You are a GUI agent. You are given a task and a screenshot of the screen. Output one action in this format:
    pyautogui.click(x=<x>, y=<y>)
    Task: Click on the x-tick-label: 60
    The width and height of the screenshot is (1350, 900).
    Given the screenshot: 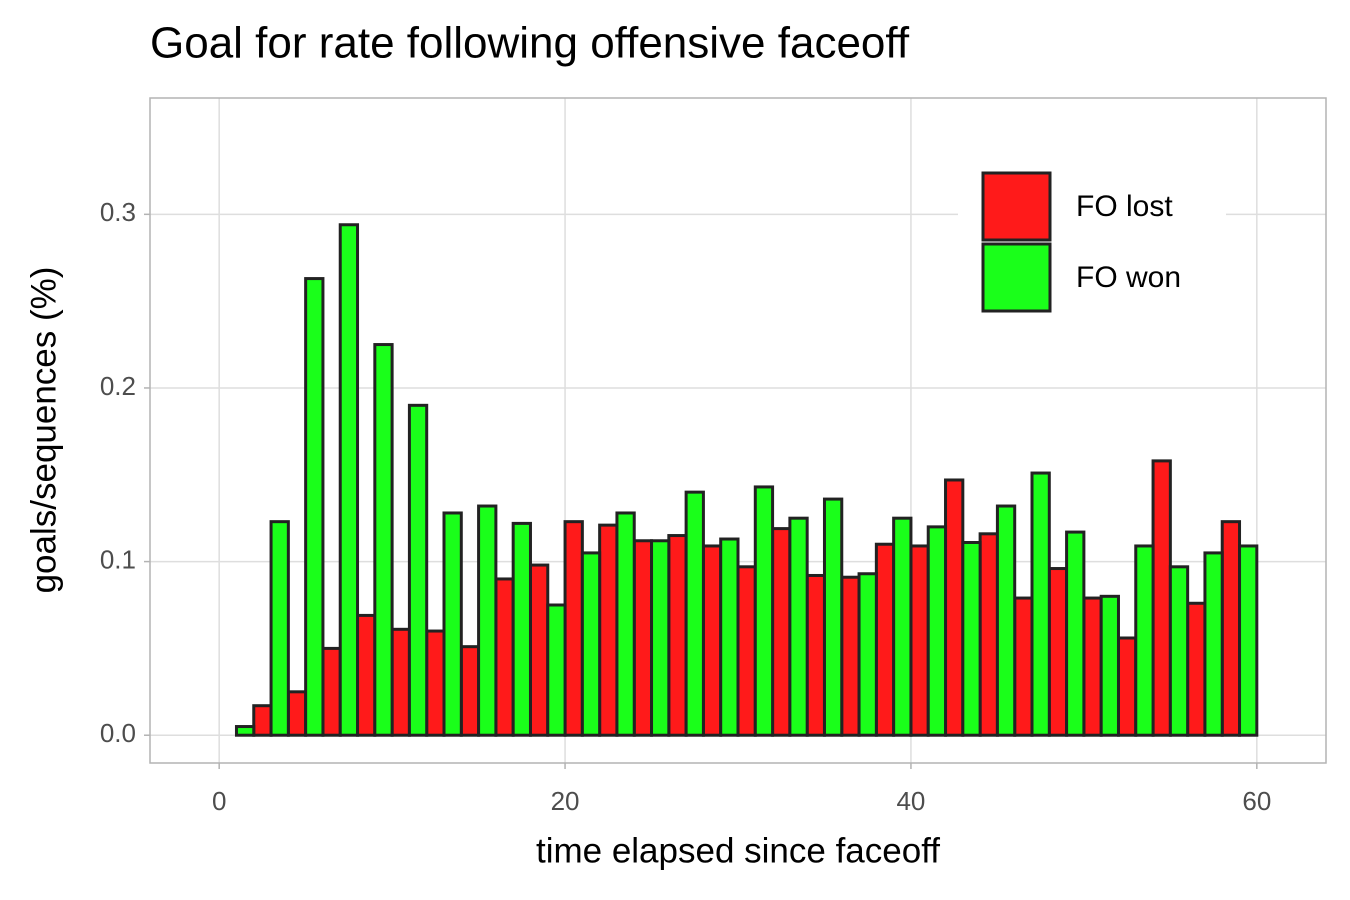 What is the action you would take?
    pyautogui.click(x=1256, y=801)
    